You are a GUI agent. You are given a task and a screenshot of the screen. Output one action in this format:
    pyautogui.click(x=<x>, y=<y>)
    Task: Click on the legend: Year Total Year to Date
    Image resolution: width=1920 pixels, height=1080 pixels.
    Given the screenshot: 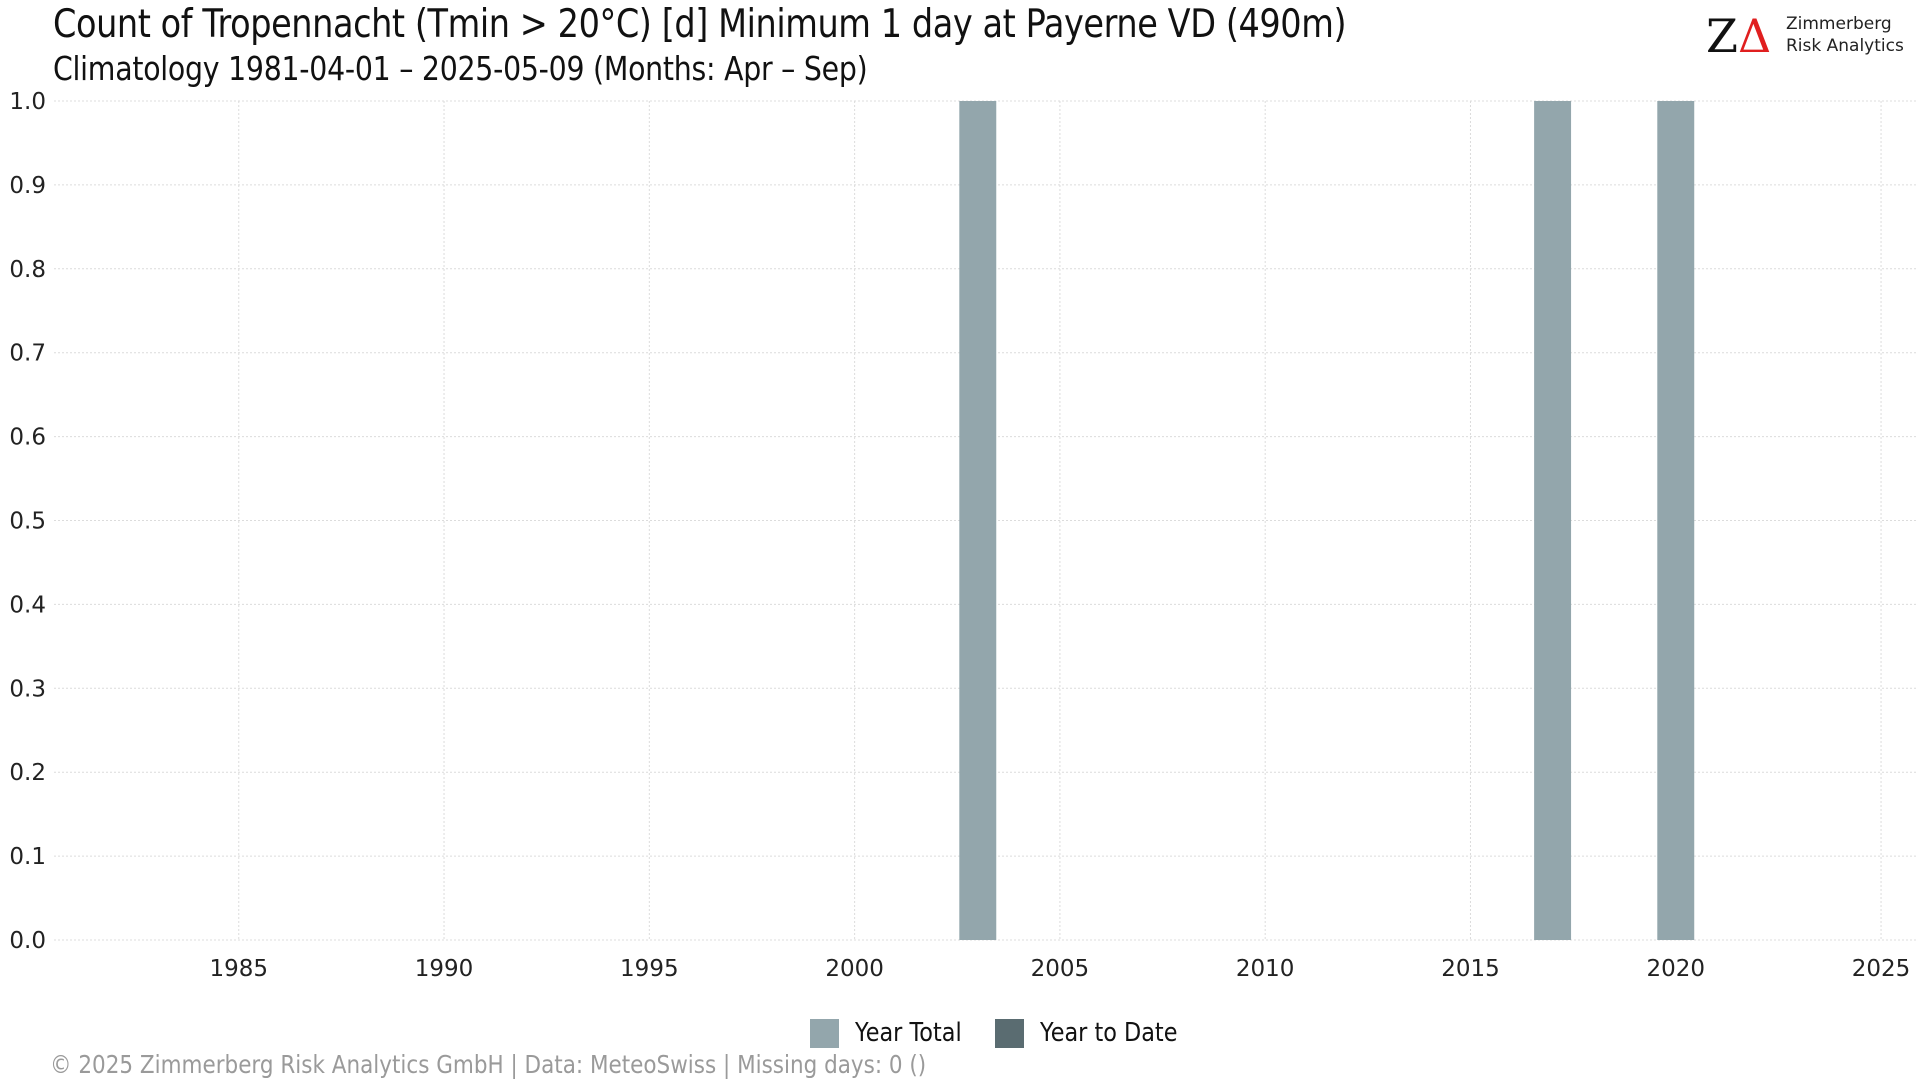 What is the action you would take?
    pyautogui.click(x=1013, y=1033)
    